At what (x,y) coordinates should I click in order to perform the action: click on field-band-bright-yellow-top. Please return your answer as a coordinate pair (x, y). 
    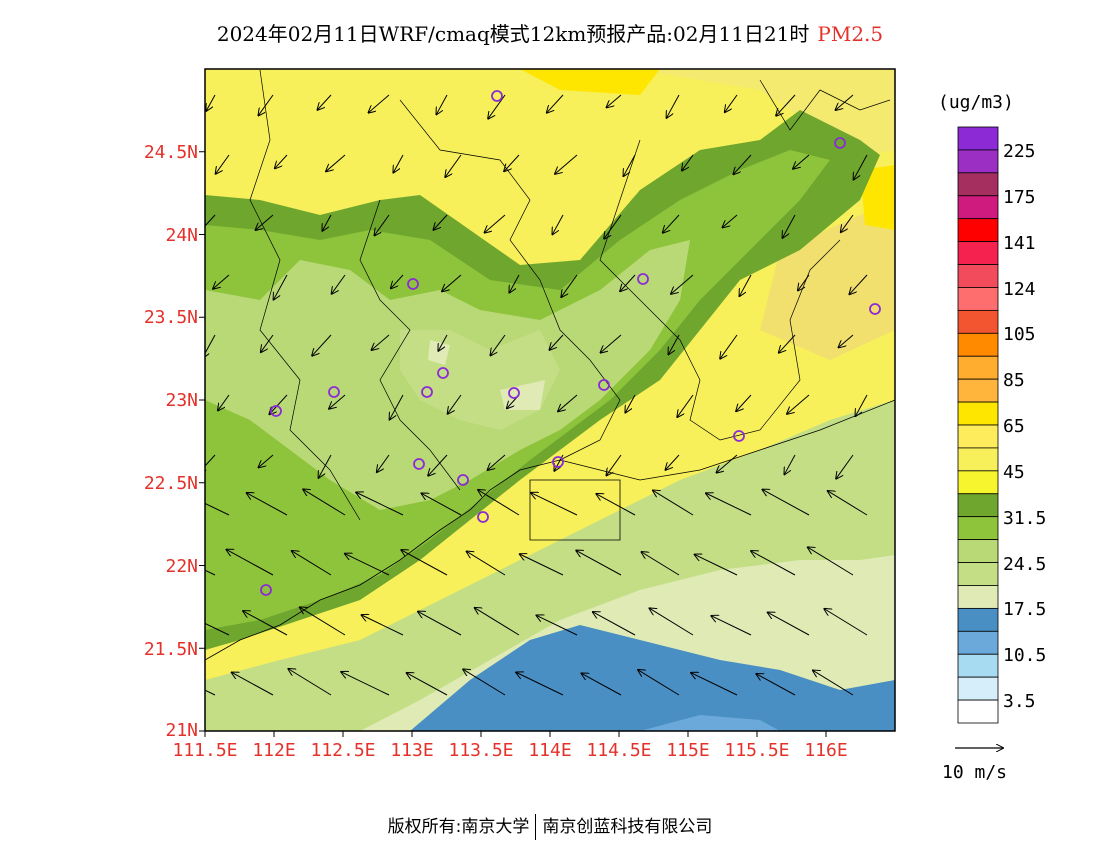
    Looking at the image, I should click on (590, 82).